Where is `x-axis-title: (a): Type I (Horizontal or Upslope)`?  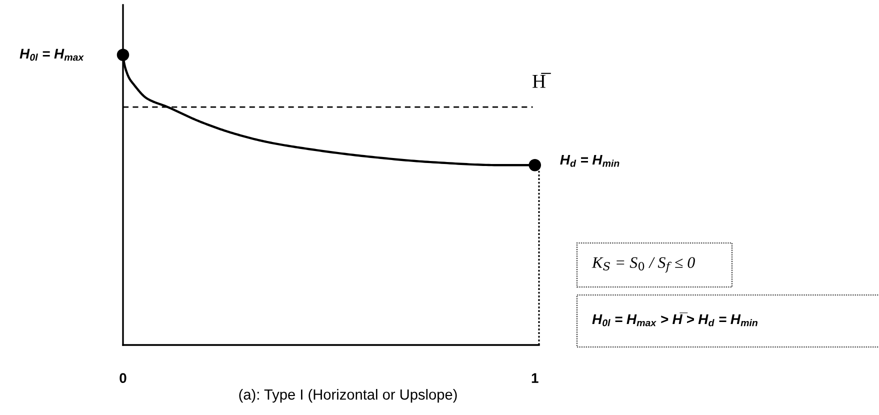 x-axis-title: (a): Type I (Horizontal or Upslope) is located at coordinates (348, 396).